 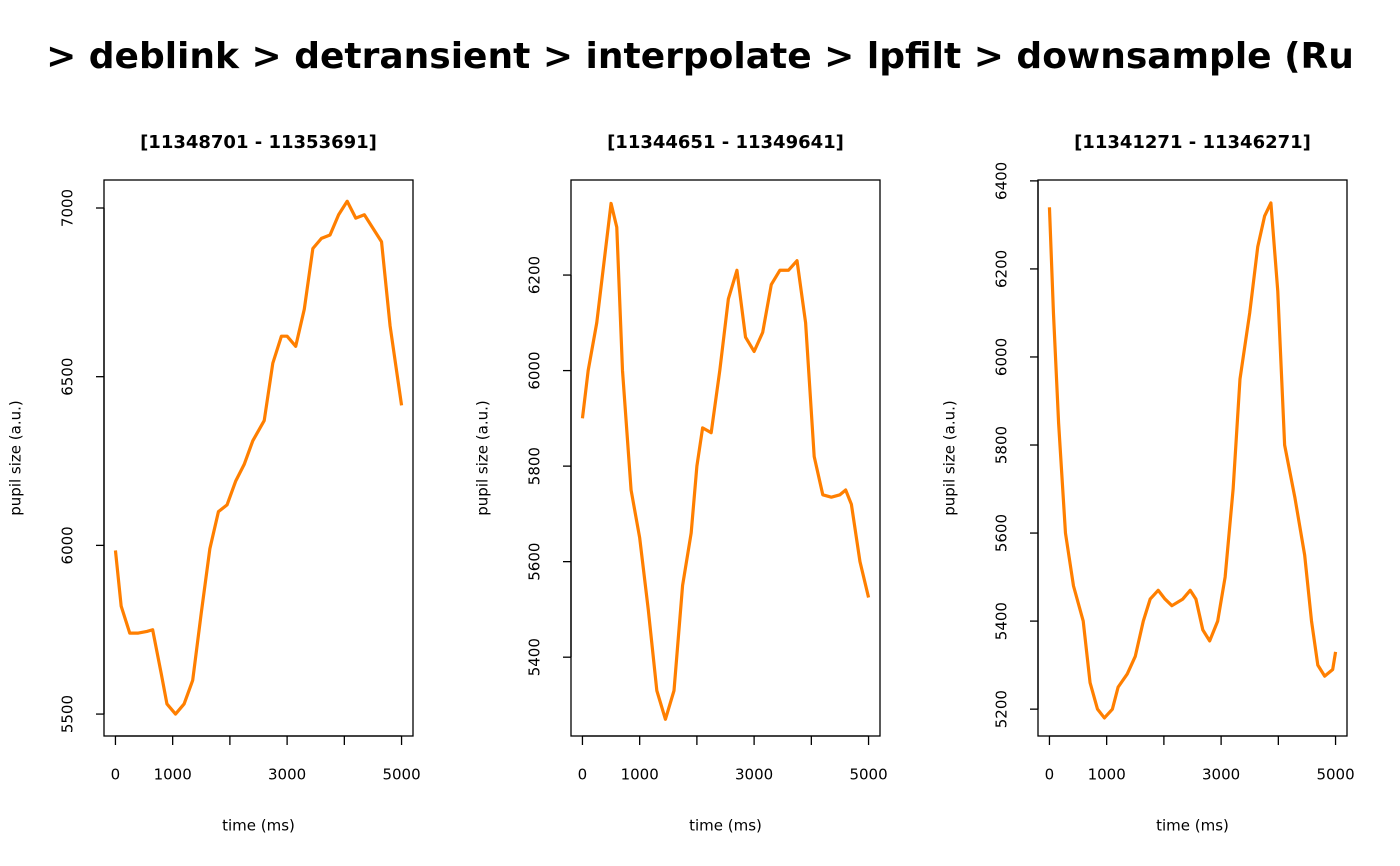 What do you see at coordinates (1002, 181) in the screenshot?
I see `y-tick-label: 6400` at bounding box center [1002, 181].